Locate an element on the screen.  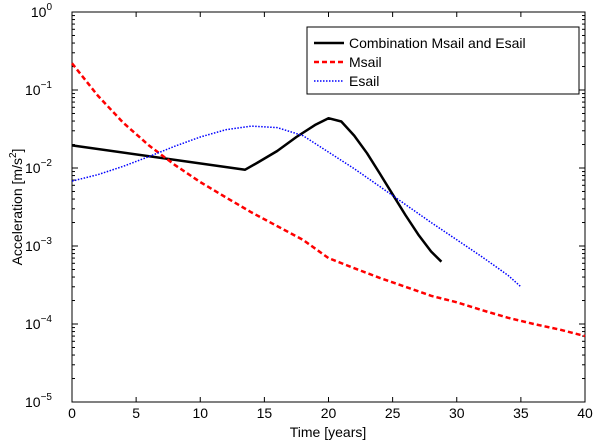
y-tick-label: 10⁻³ is located at coordinates (38, 245).